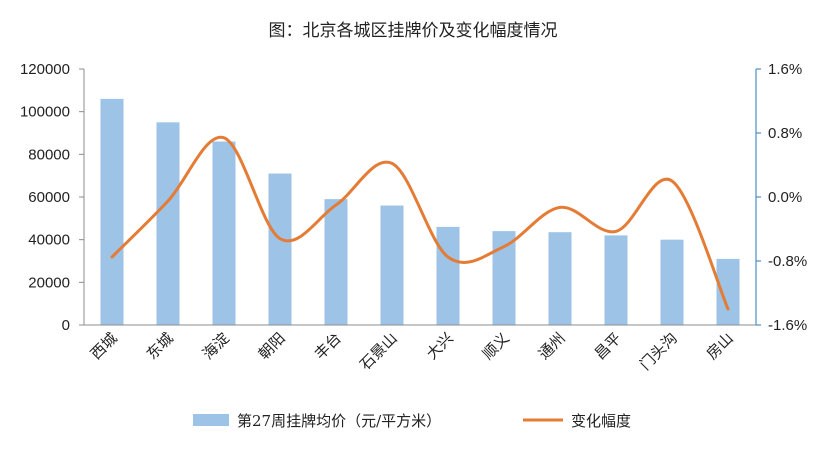  What do you see at coordinates (616, 280) in the screenshot?
I see `bar-昌平` at bounding box center [616, 280].